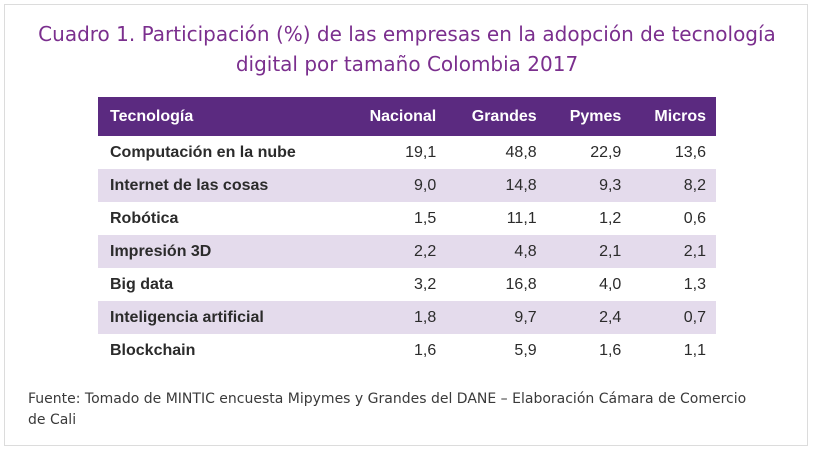 The image size is (814, 452). What do you see at coordinates (221, 251) in the screenshot?
I see `cell-technology: Impresión 3D` at bounding box center [221, 251].